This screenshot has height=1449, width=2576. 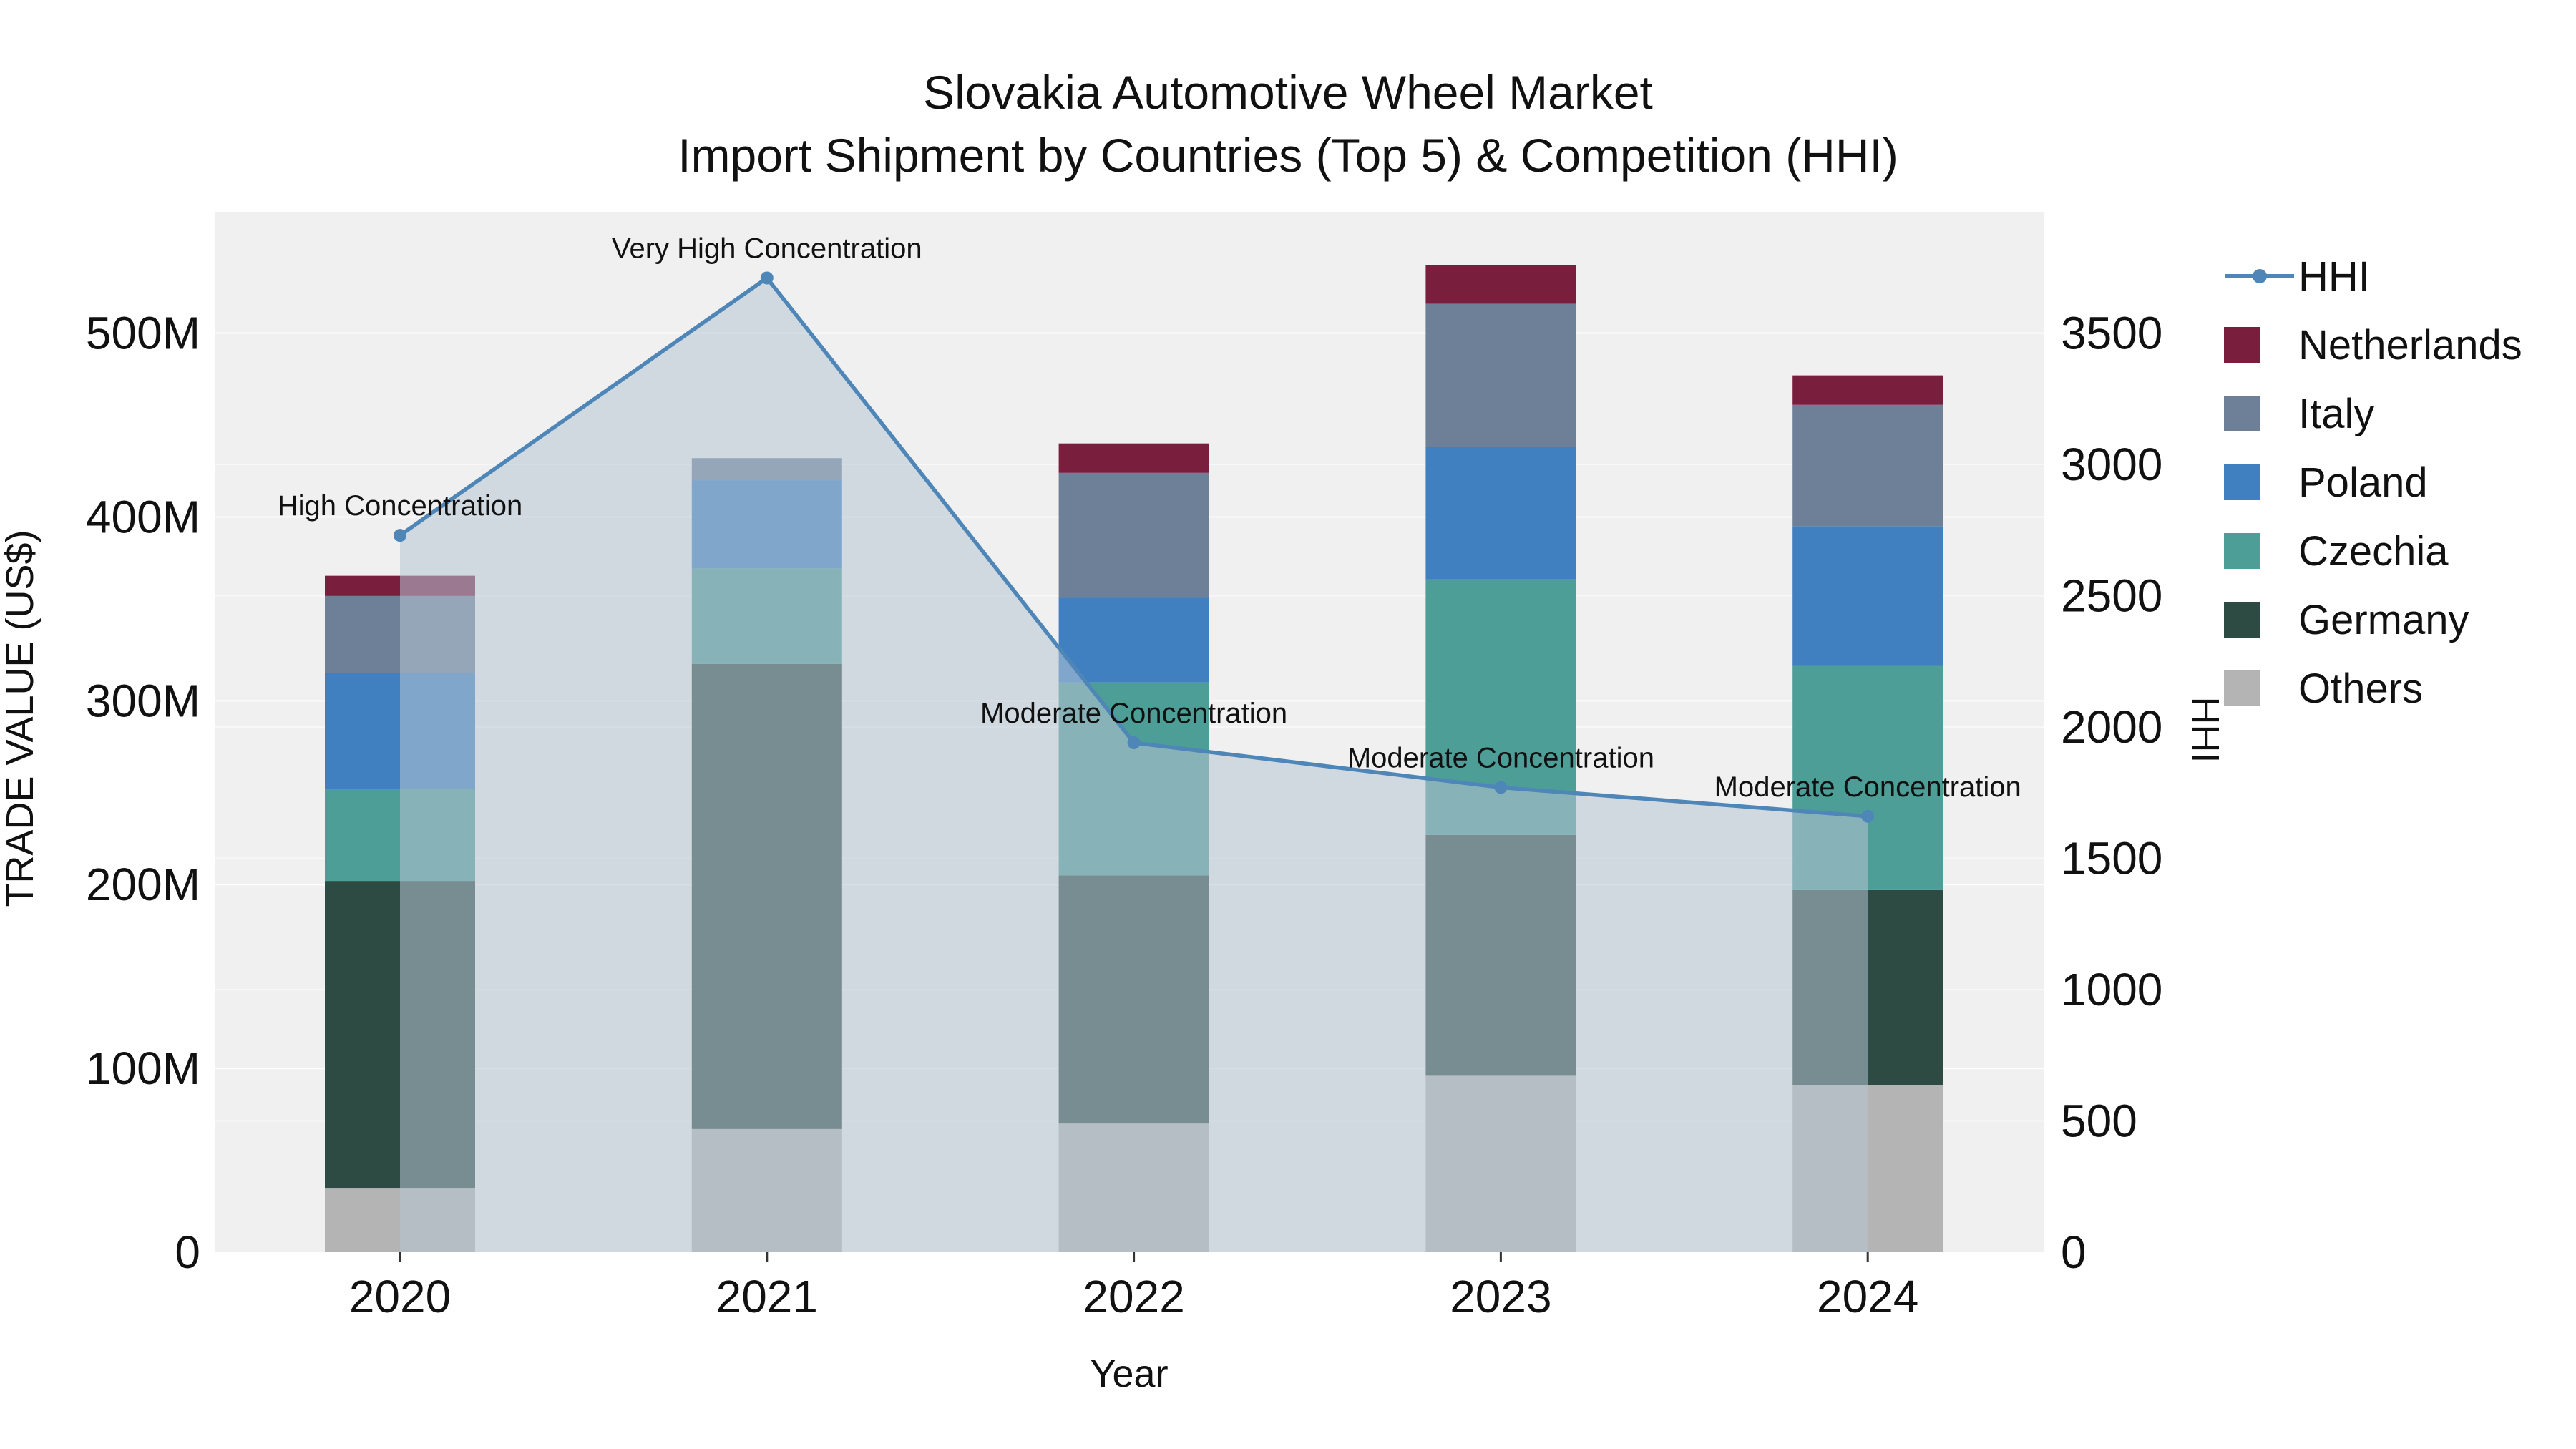 I want to click on legend-swatch-poland, so click(x=2261, y=482).